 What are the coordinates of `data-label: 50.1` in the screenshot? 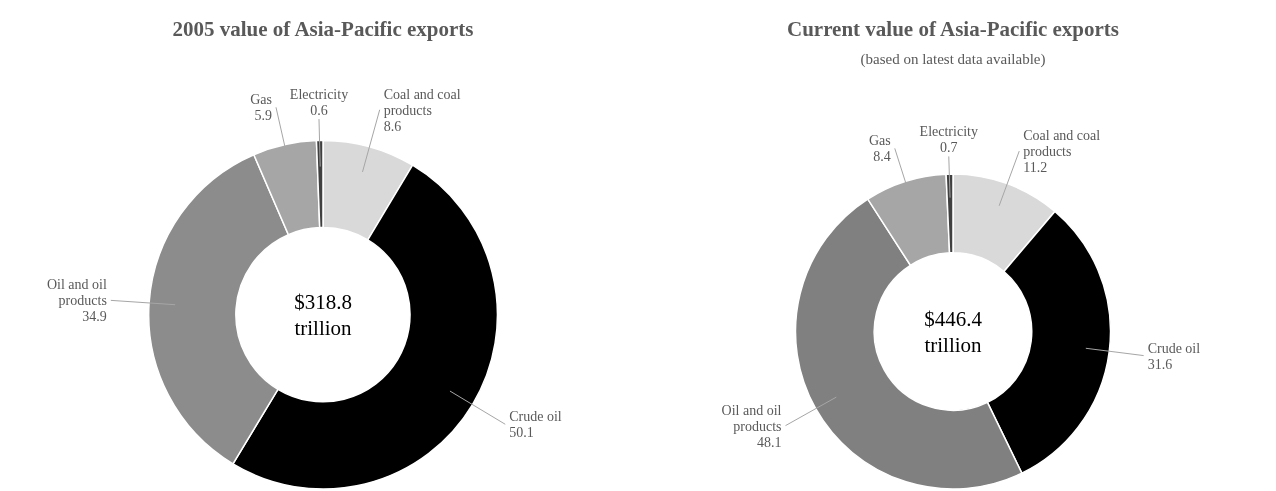 It's located at (521, 433).